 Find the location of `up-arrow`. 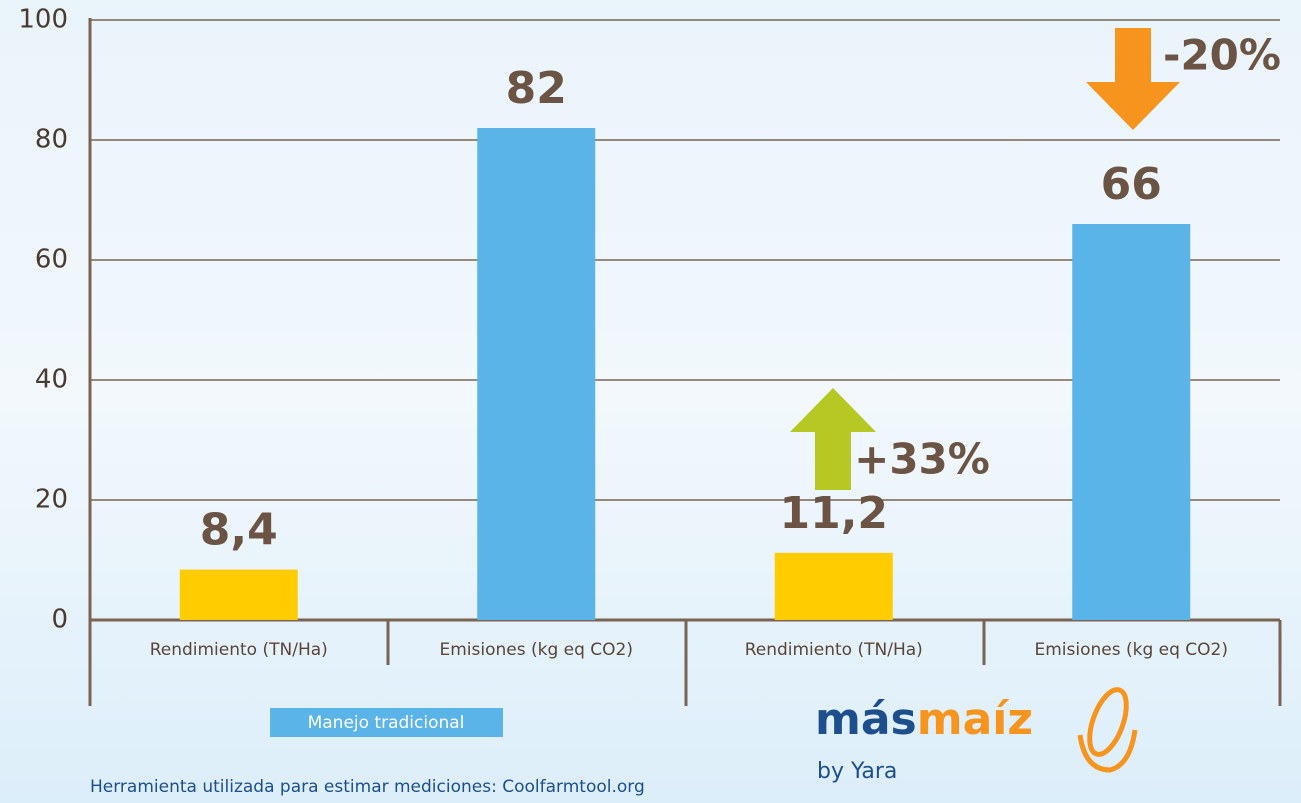

up-arrow is located at coordinates (833, 439).